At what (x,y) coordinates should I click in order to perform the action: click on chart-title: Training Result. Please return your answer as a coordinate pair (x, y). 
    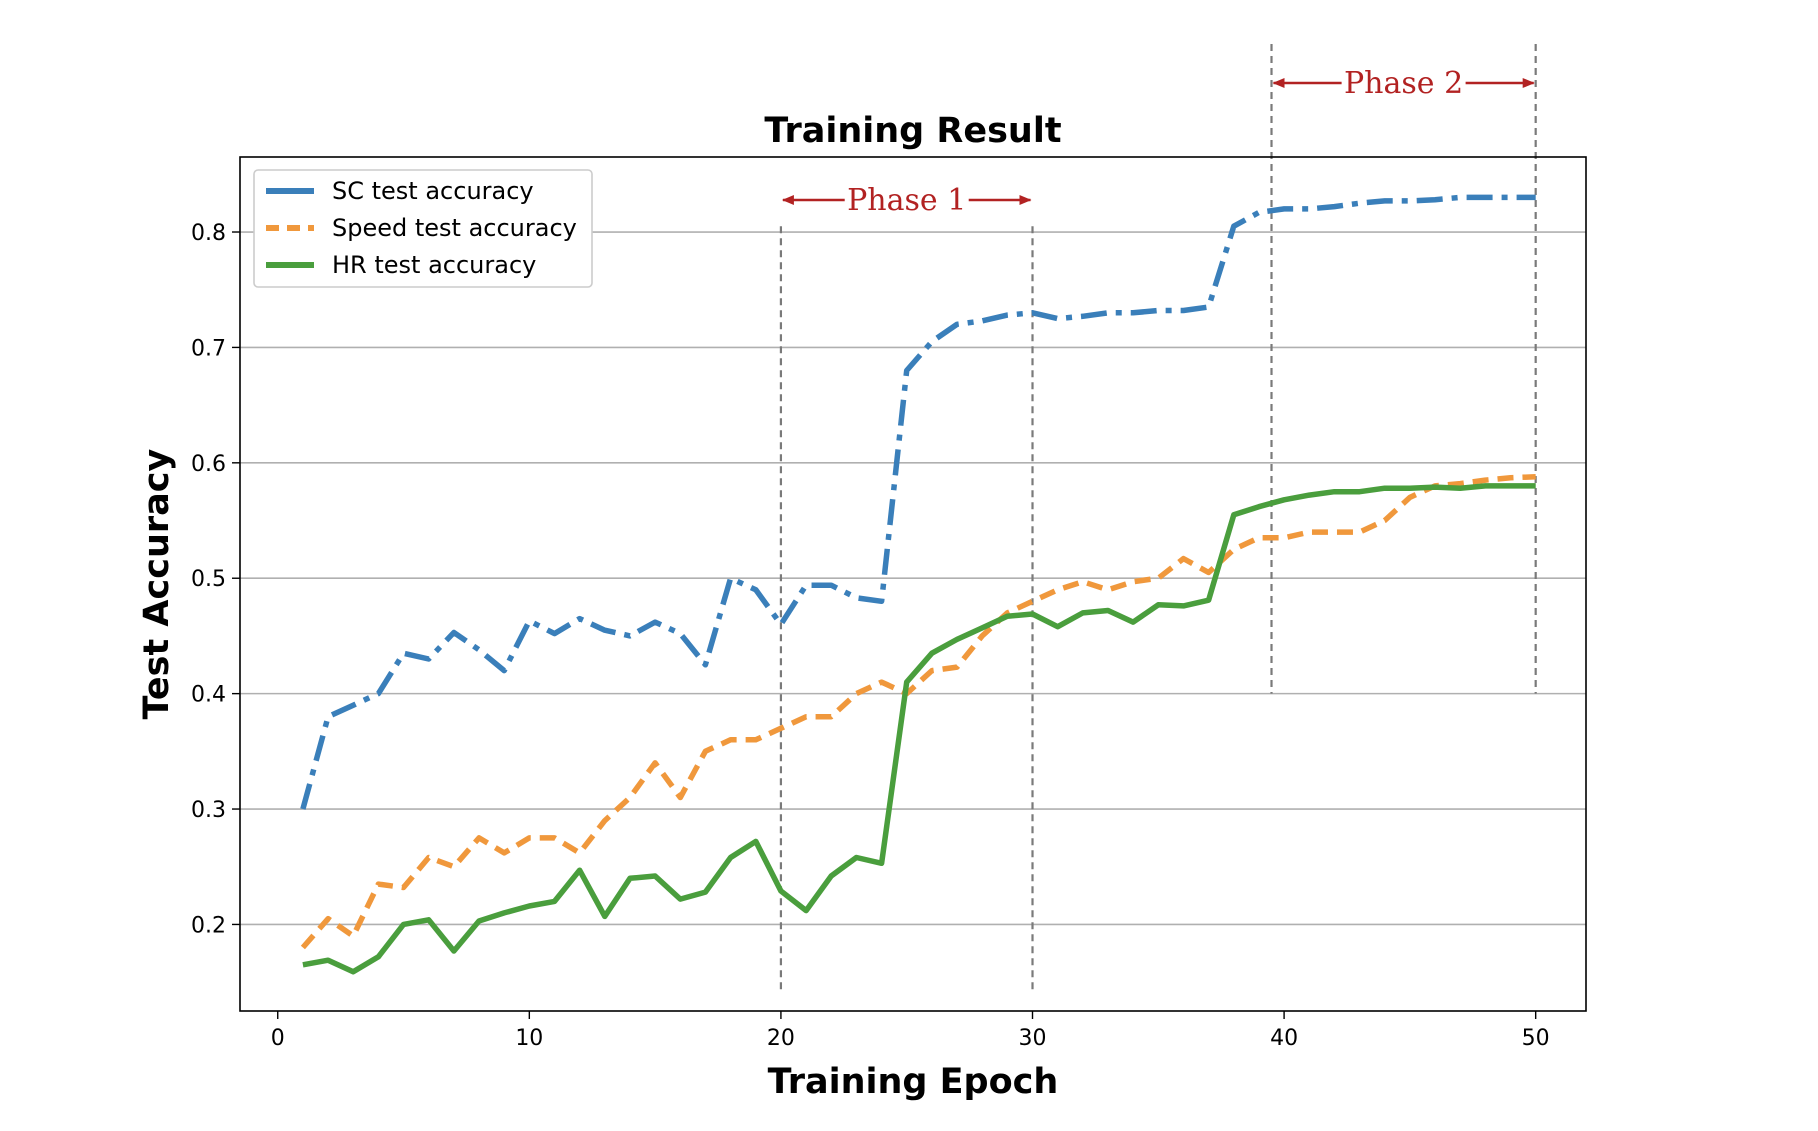
    Looking at the image, I should click on (912, 131).